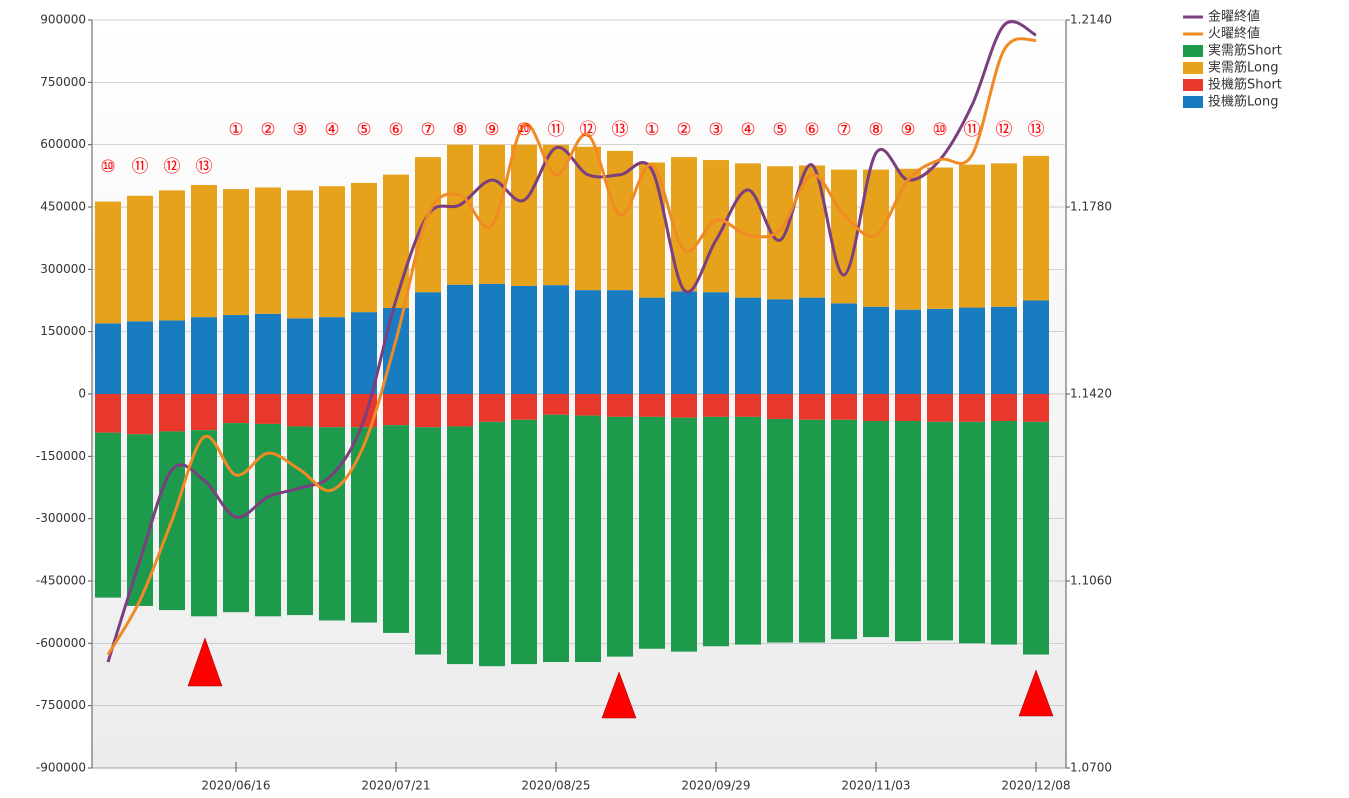 This screenshot has width=1349, height=798. What do you see at coordinates (1243, 68) in the screenshot?
I see `legend-label: 実需筋Long` at bounding box center [1243, 68].